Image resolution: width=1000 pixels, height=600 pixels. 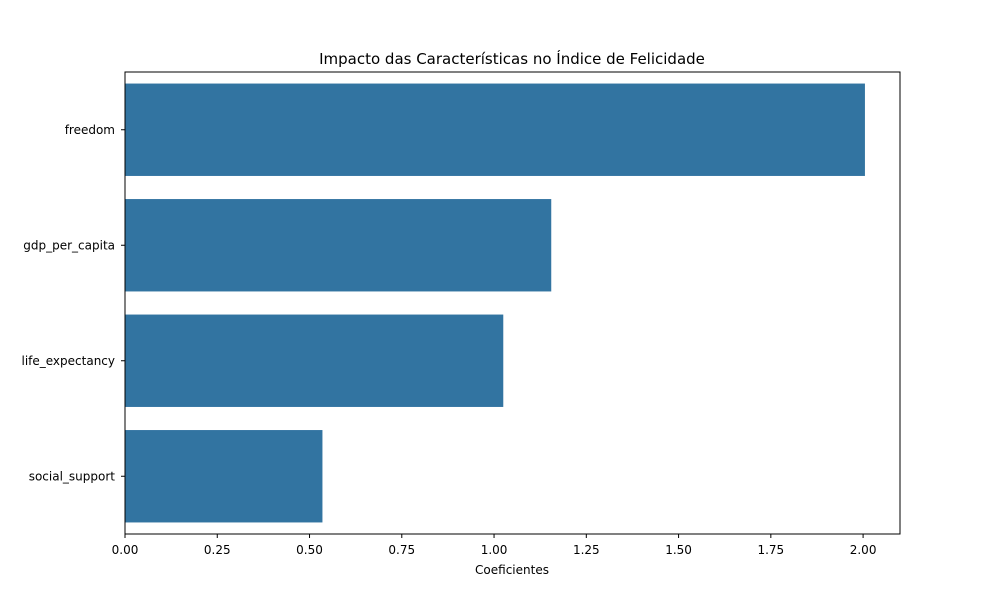 What do you see at coordinates (495, 129) in the screenshot?
I see `bar-freedom` at bounding box center [495, 129].